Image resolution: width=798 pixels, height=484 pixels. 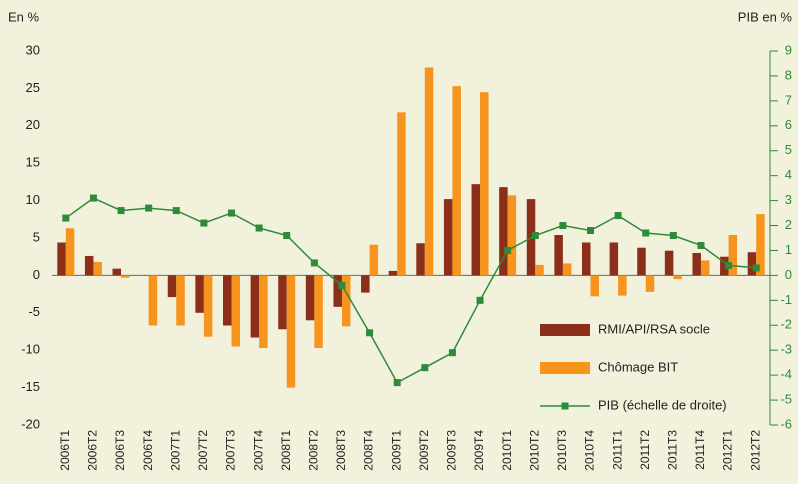 What do you see at coordinates (120, 450) in the screenshot?
I see `x-tick-label: 2006T3` at bounding box center [120, 450].